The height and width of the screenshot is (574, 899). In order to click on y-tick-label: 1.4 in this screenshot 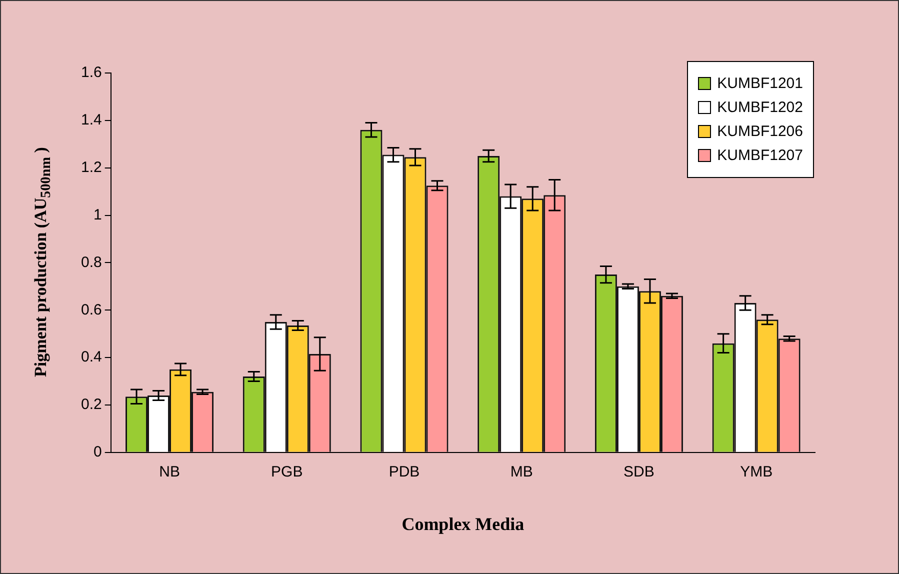, I will do `click(91, 120)`.